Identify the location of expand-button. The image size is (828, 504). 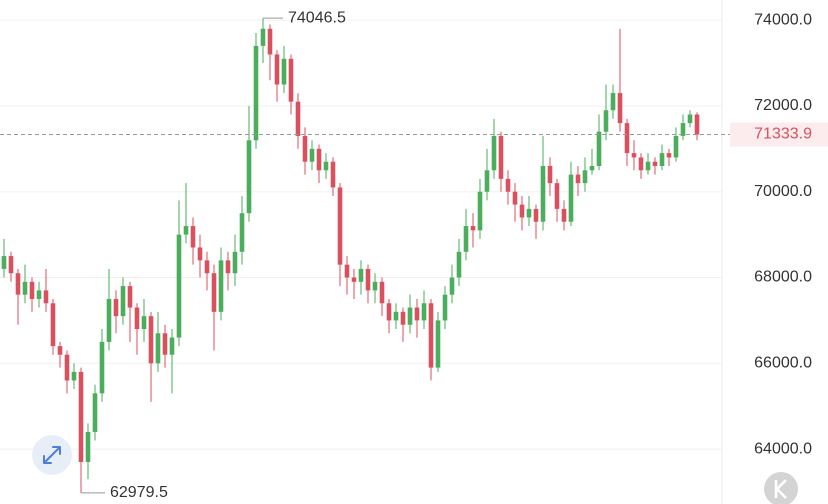
(52, 455).